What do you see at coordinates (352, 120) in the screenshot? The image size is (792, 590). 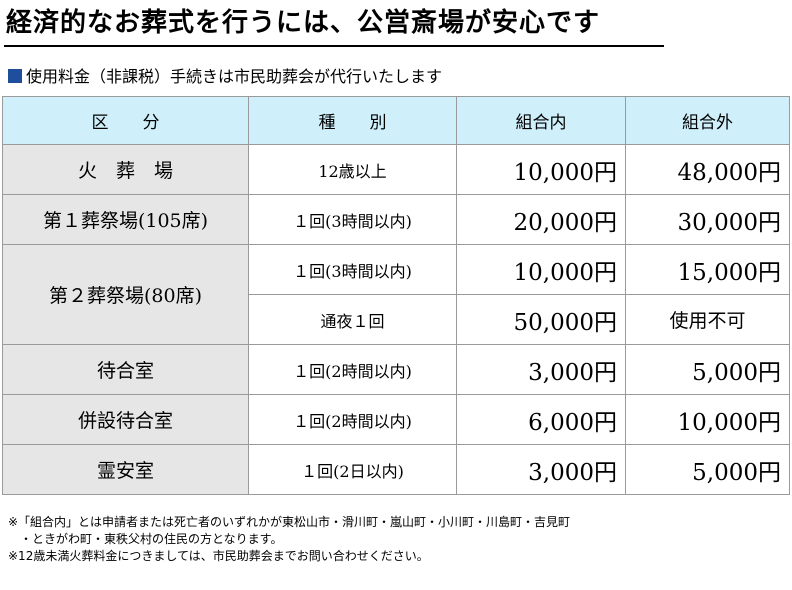 I see `header-type: 種 別` at bounding box center [352, 120].